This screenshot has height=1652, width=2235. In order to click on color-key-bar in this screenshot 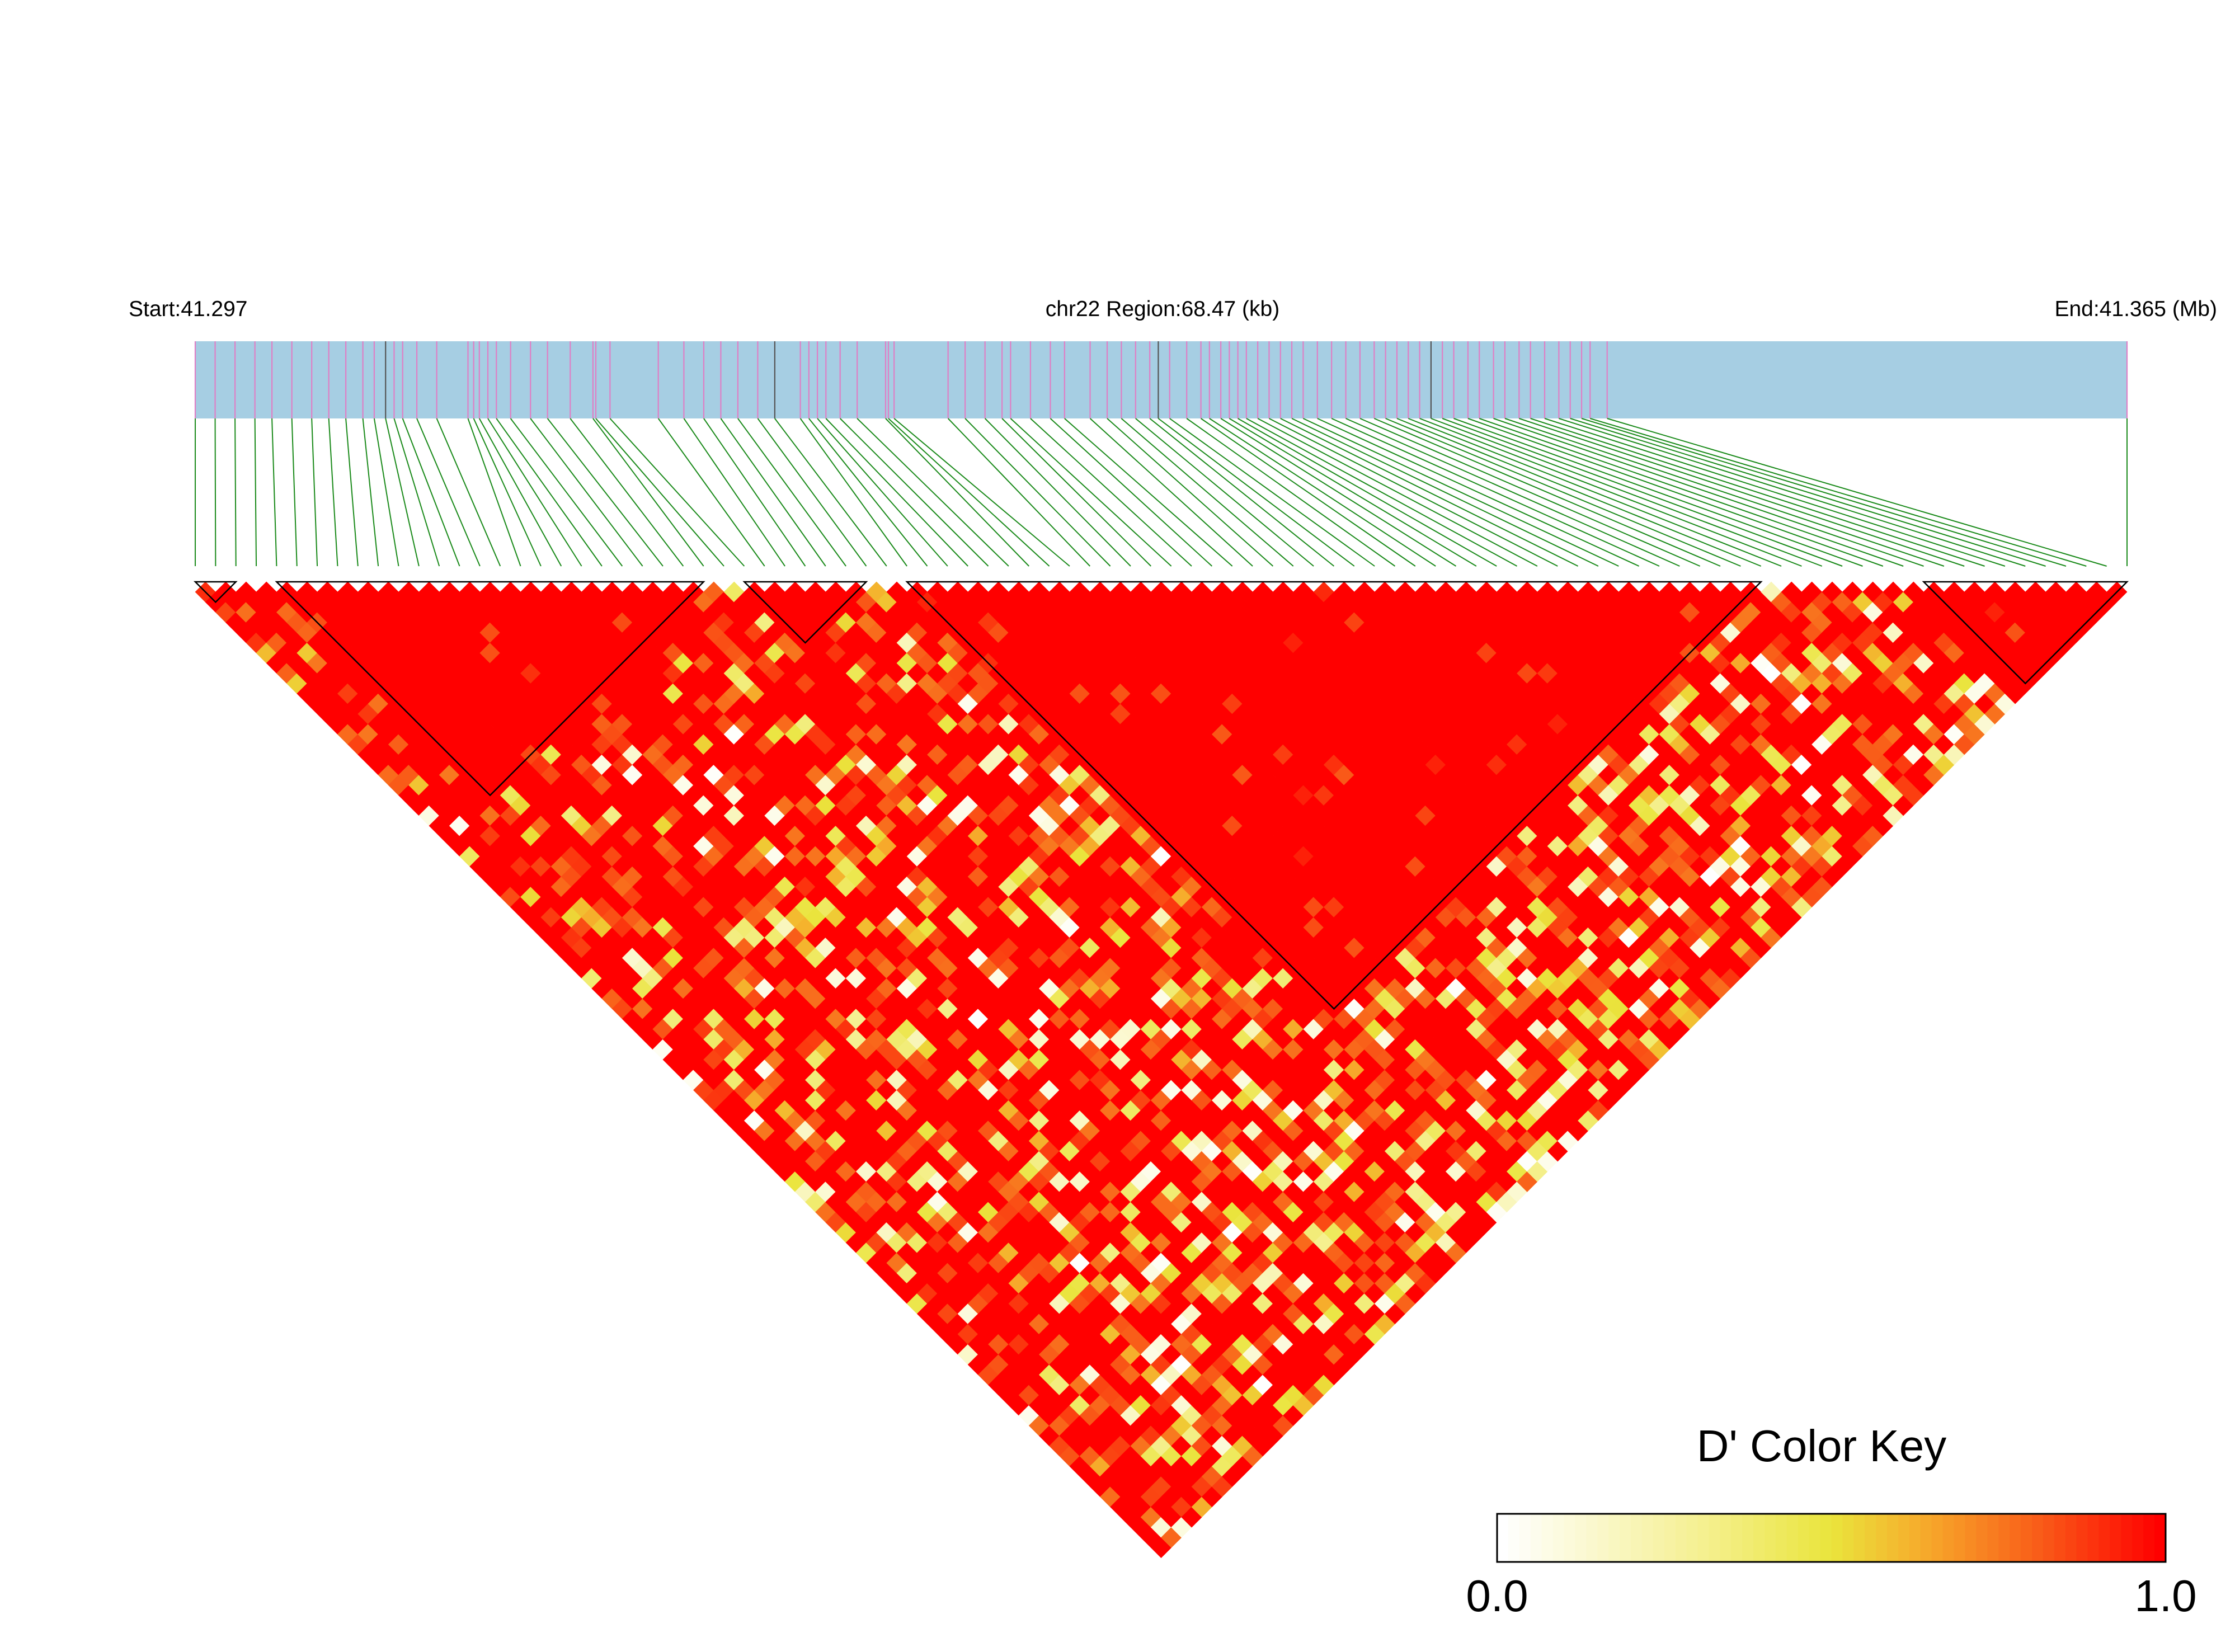, I will do `click(1831, 1538)`.